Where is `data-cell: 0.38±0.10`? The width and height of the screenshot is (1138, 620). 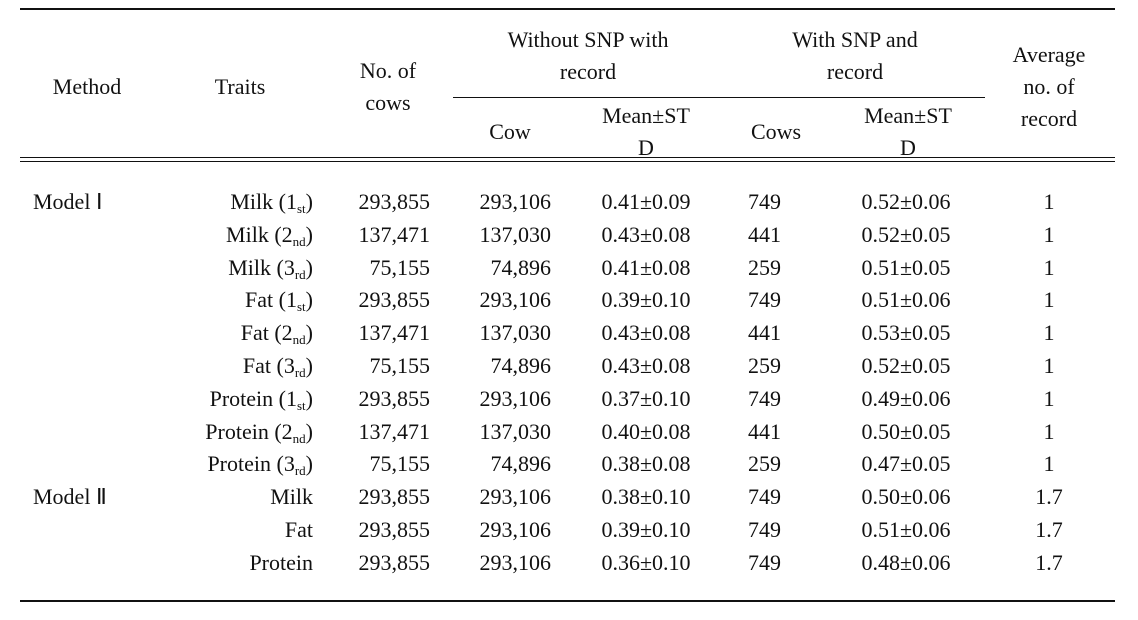 data-cell: 0.38±0.10 is located at coordinates (646, 497).